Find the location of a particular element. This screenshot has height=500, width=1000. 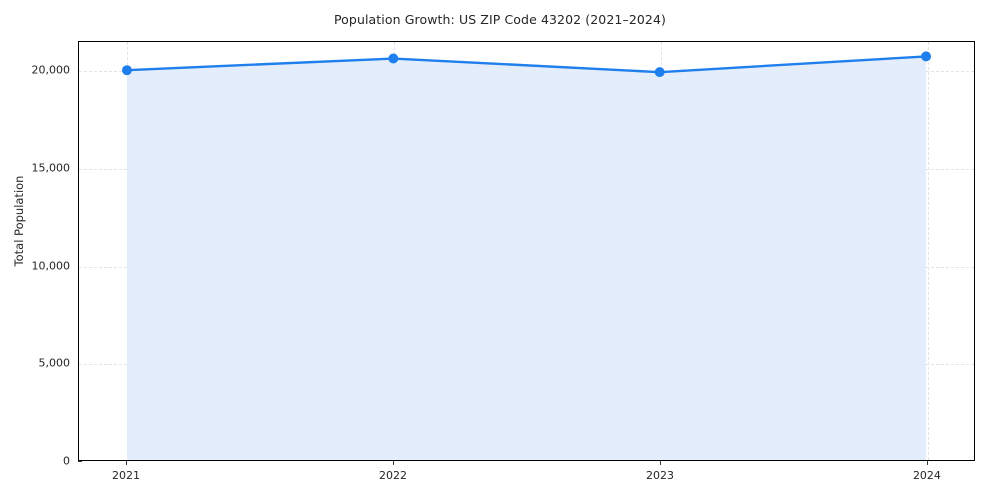

y-axis-tick-labels: 0 5,000 10,000 15,000 20,000 is located at coordinates (35, 254).